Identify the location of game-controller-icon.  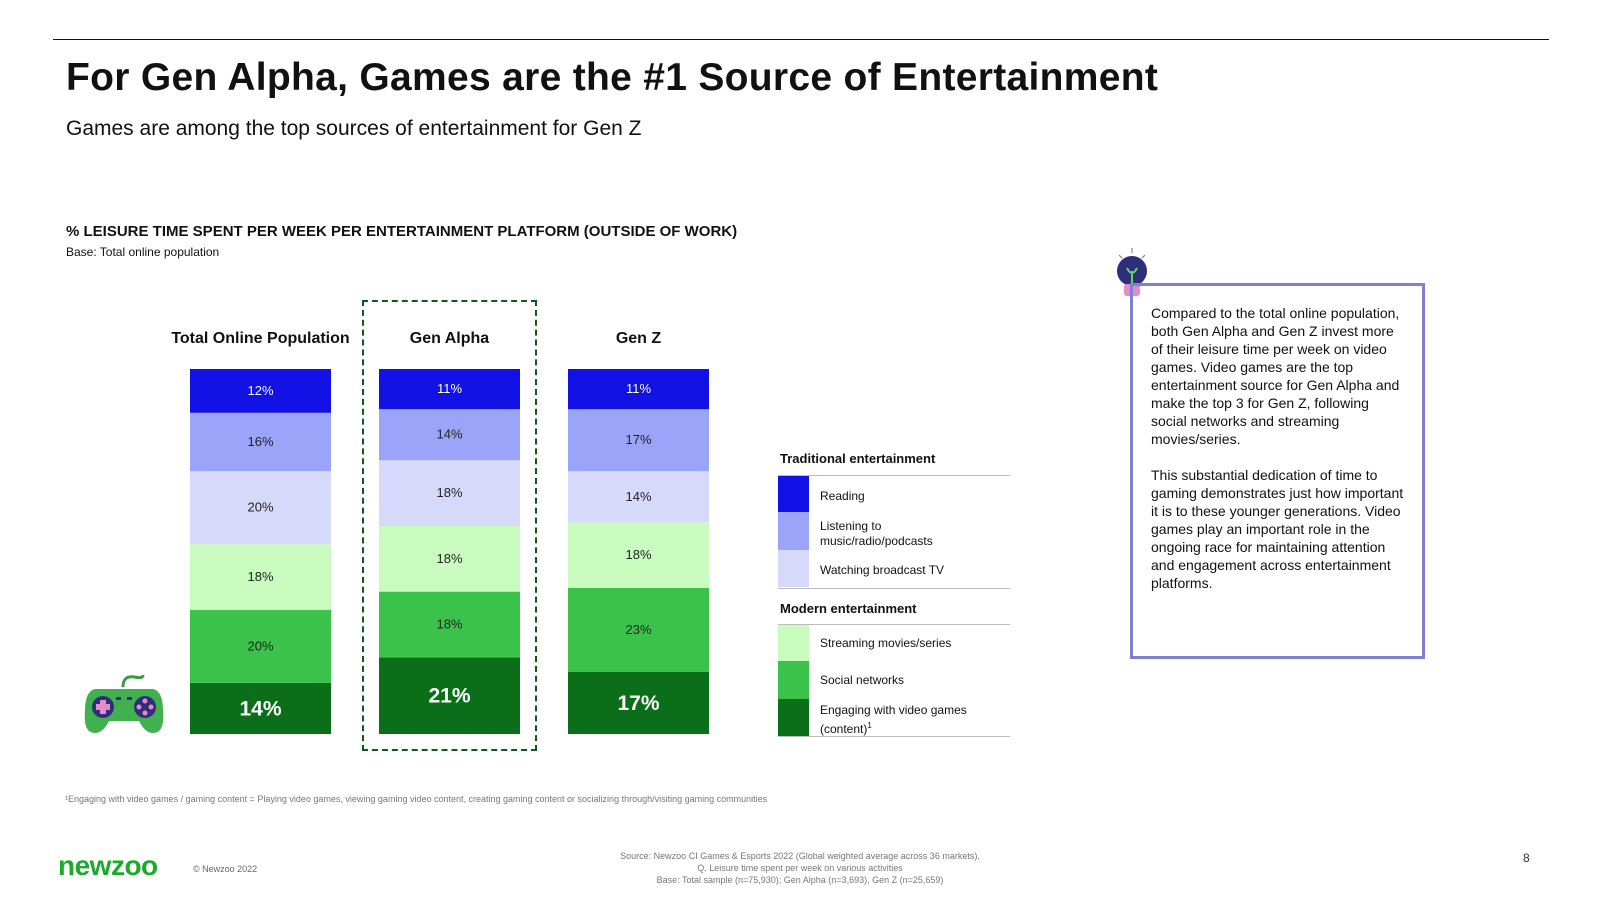
(124, 706).